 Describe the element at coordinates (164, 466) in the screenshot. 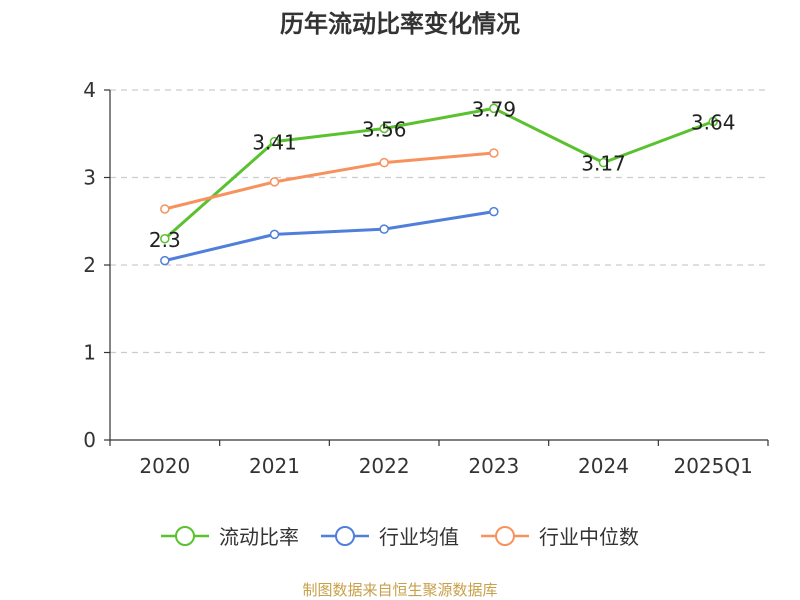

I see `x-tick-label: 2020` at that location.